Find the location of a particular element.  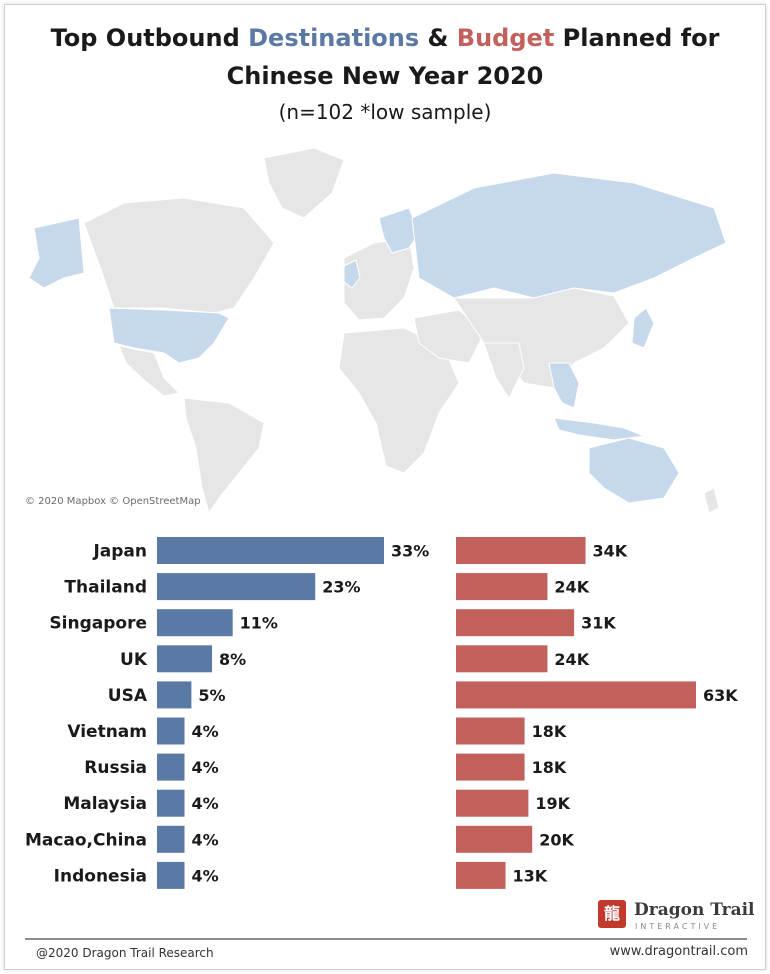

title-text-2: Planned for is located at coordinates (637, 38).